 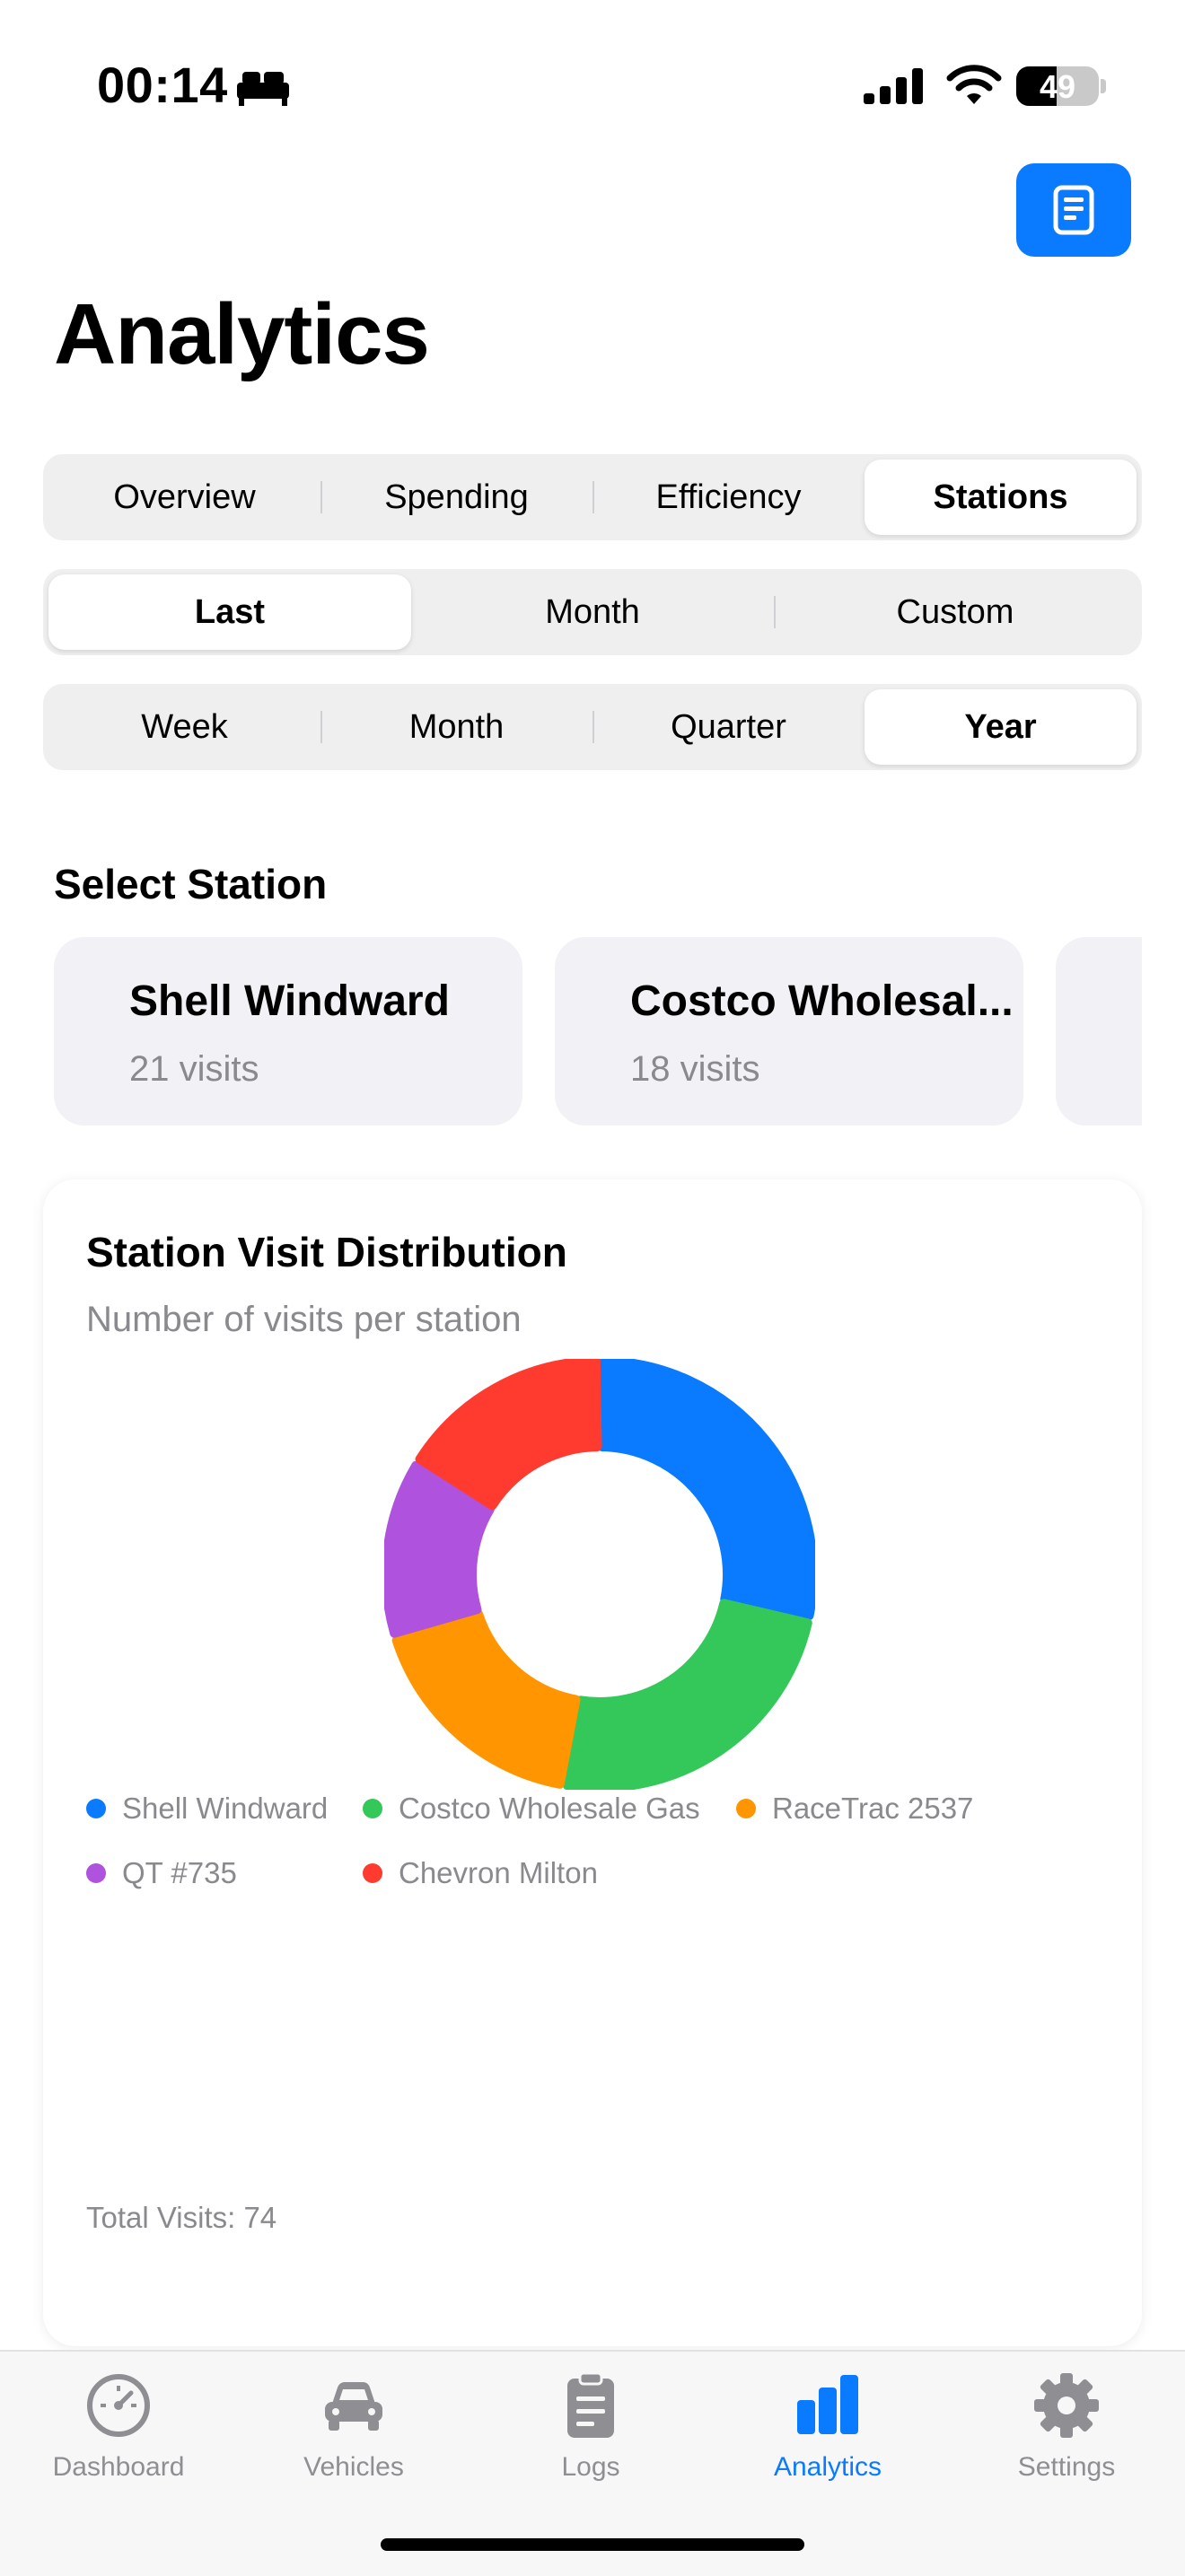 I want to click on chart-title: Station Visit Distribution, so click(x=326, y=1252).